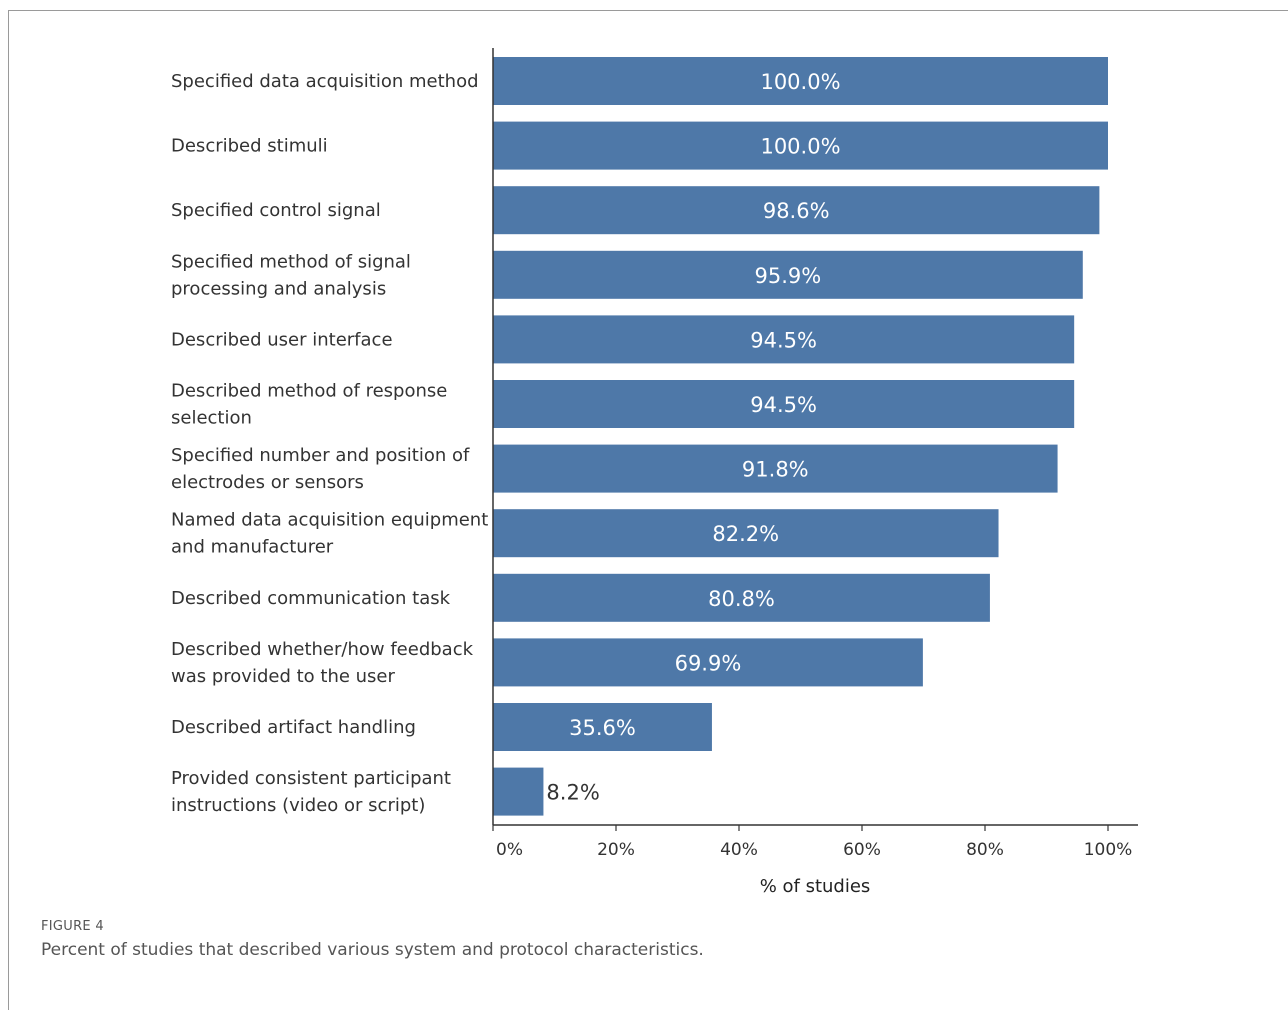  Describe the element at coordinates (278, 288) in the screenshot. I see `category-label-line: processing and analysis` at that location.